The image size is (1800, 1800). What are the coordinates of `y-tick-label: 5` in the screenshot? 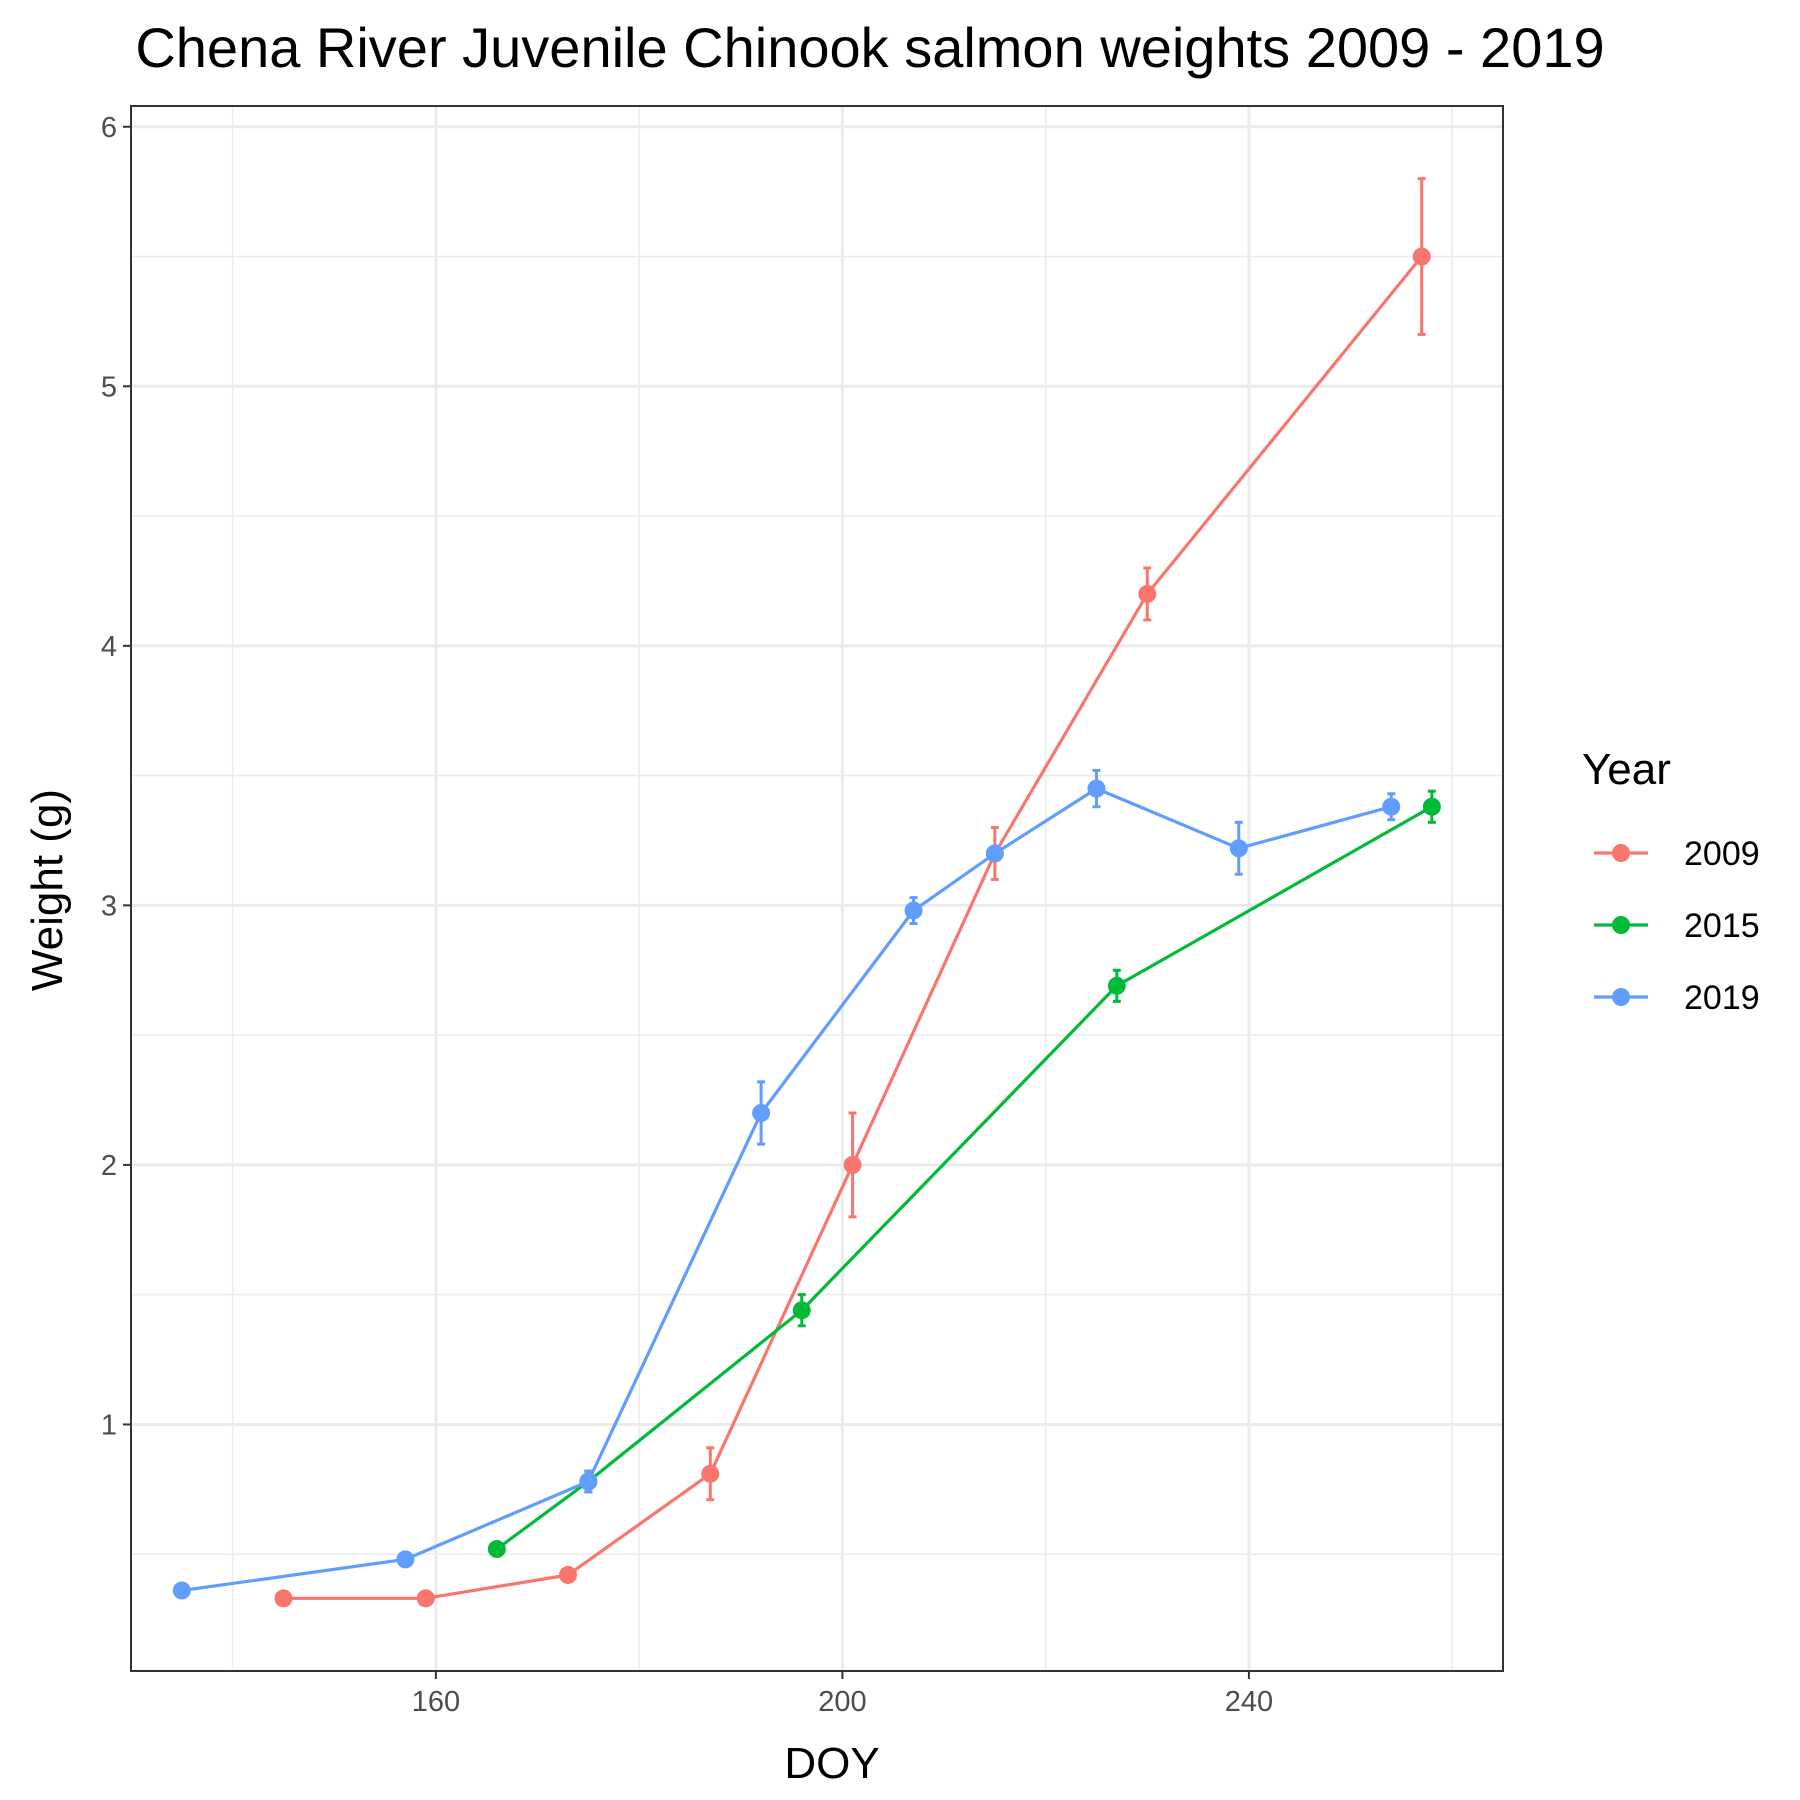 It's located at (109, 387).